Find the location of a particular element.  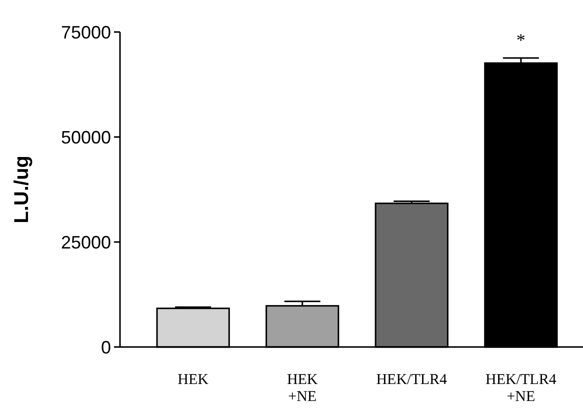

y-tick-label: 0 is located at coordinates (105, 347).